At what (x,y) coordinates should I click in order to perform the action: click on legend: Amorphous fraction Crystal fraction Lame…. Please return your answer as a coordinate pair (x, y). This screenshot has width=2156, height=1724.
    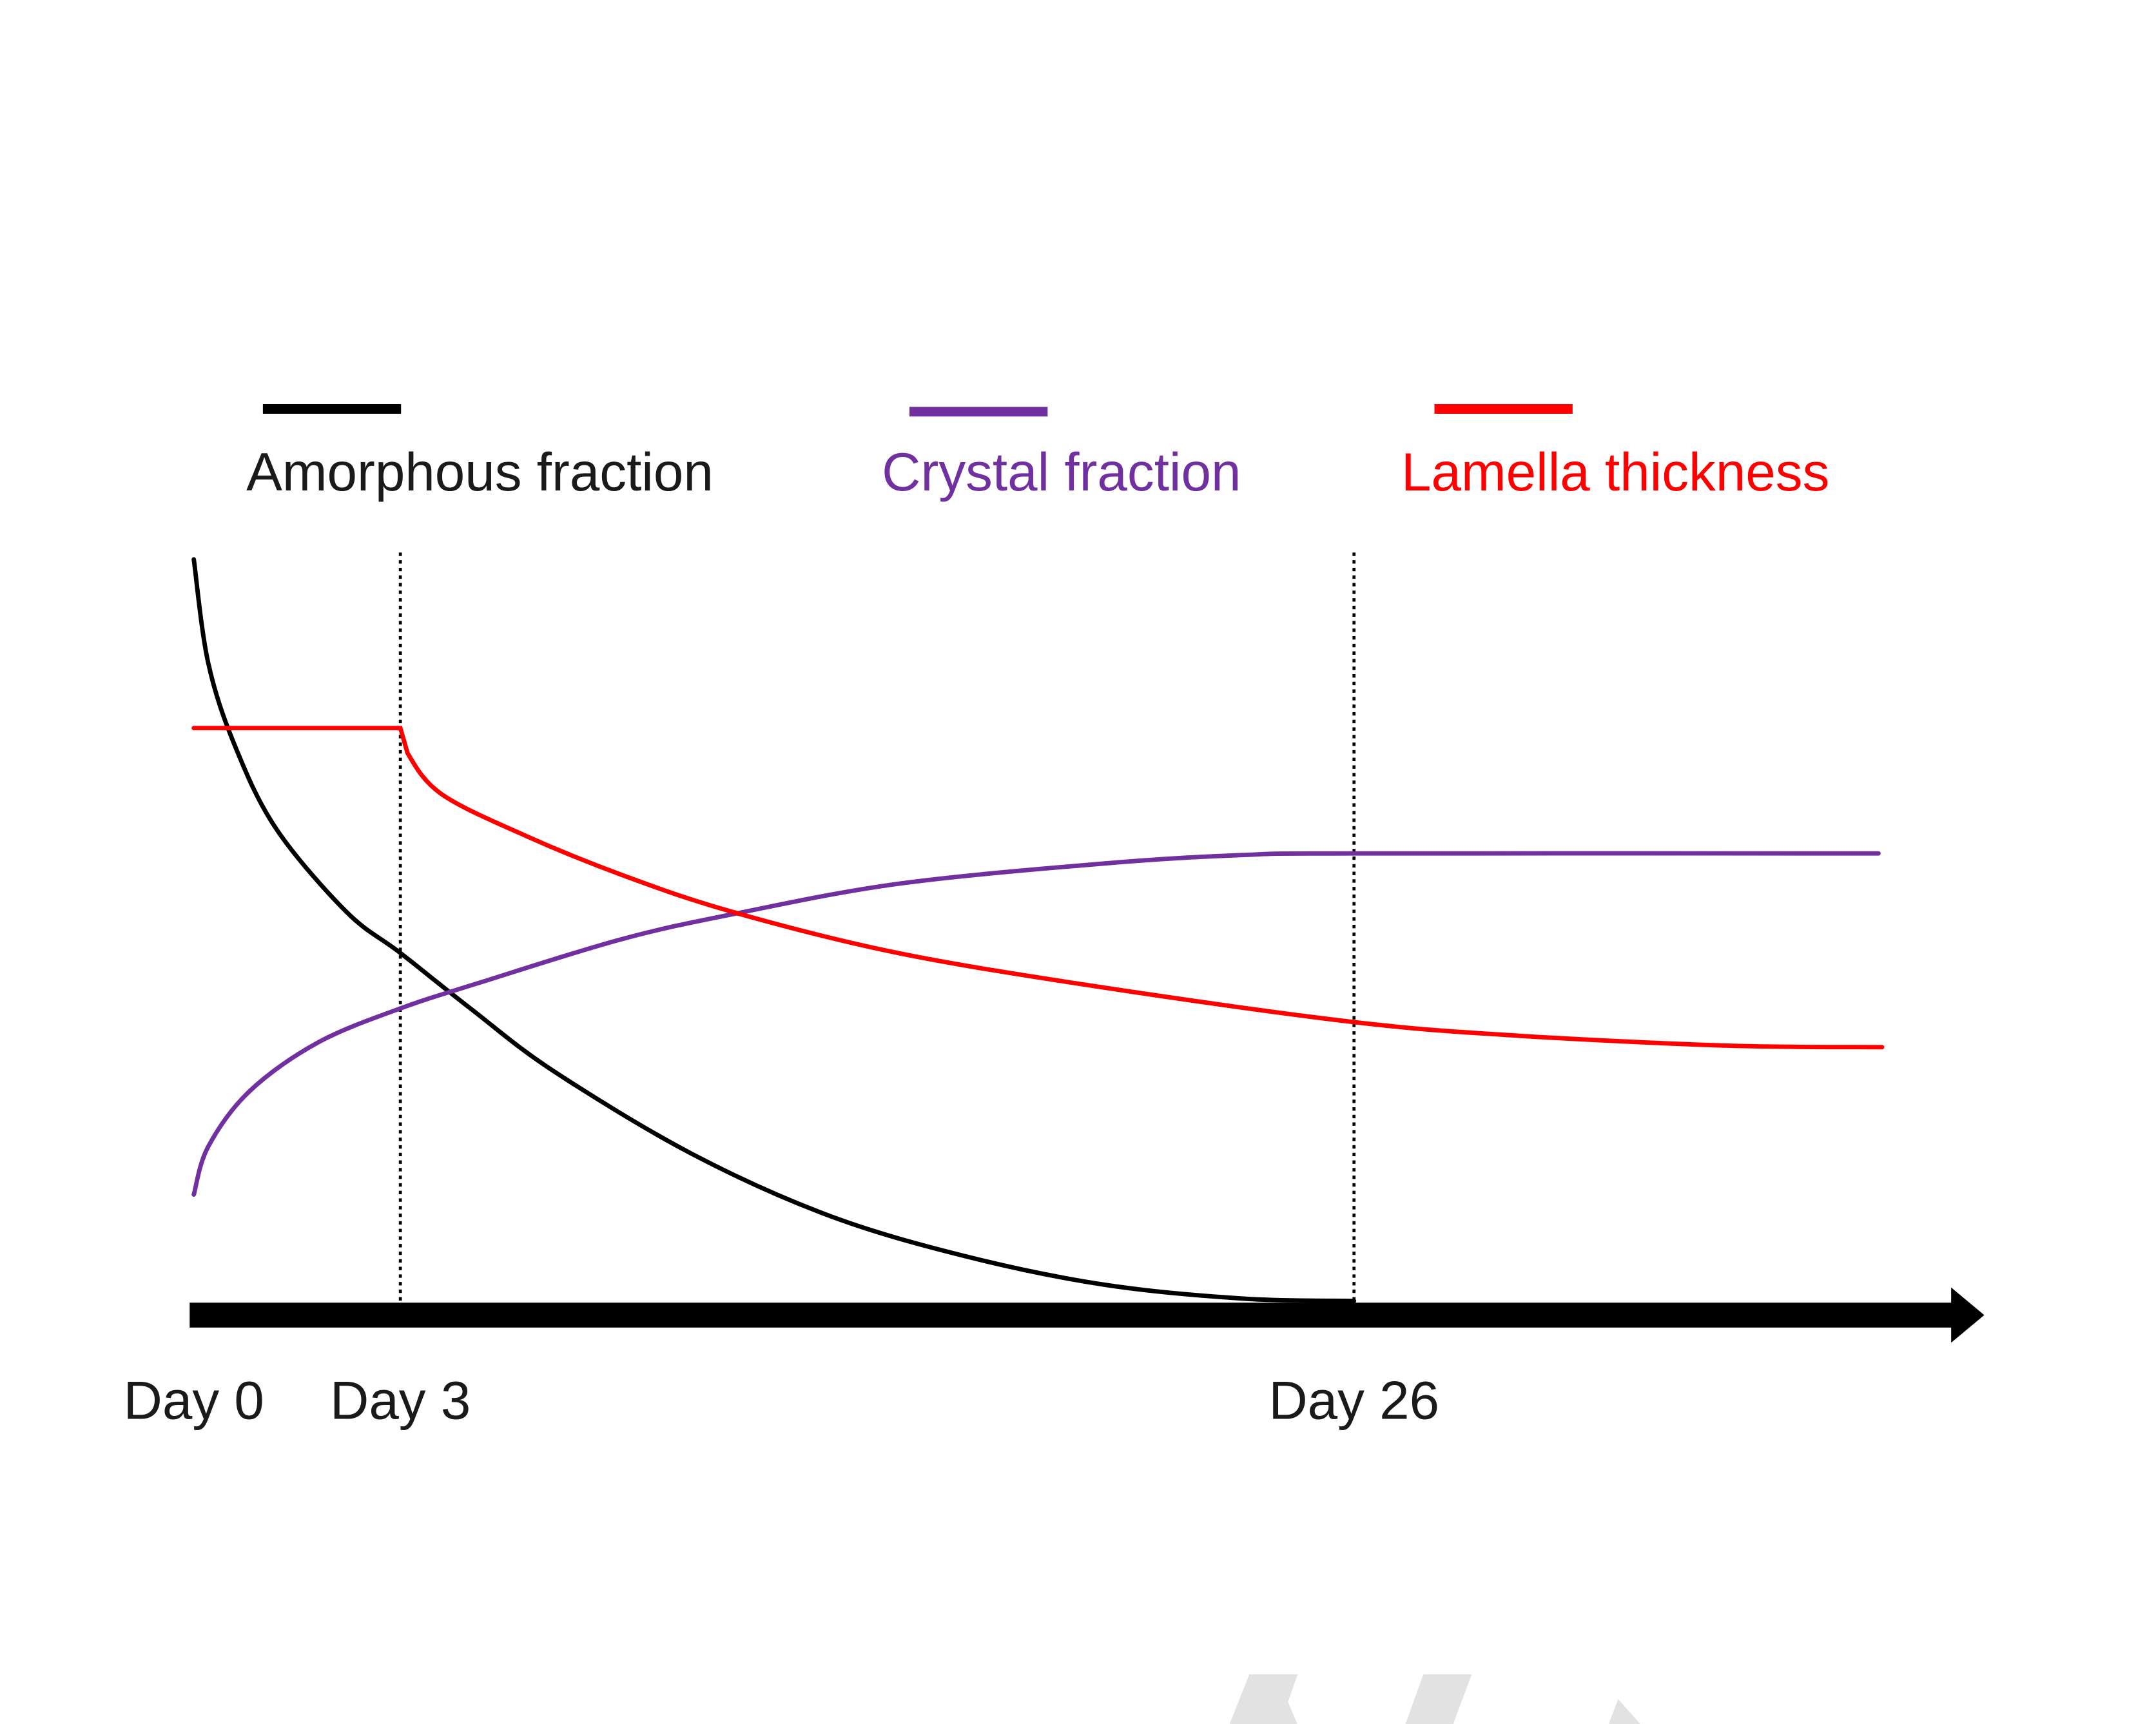
    Looking at the image, I should click on (1037, 452).